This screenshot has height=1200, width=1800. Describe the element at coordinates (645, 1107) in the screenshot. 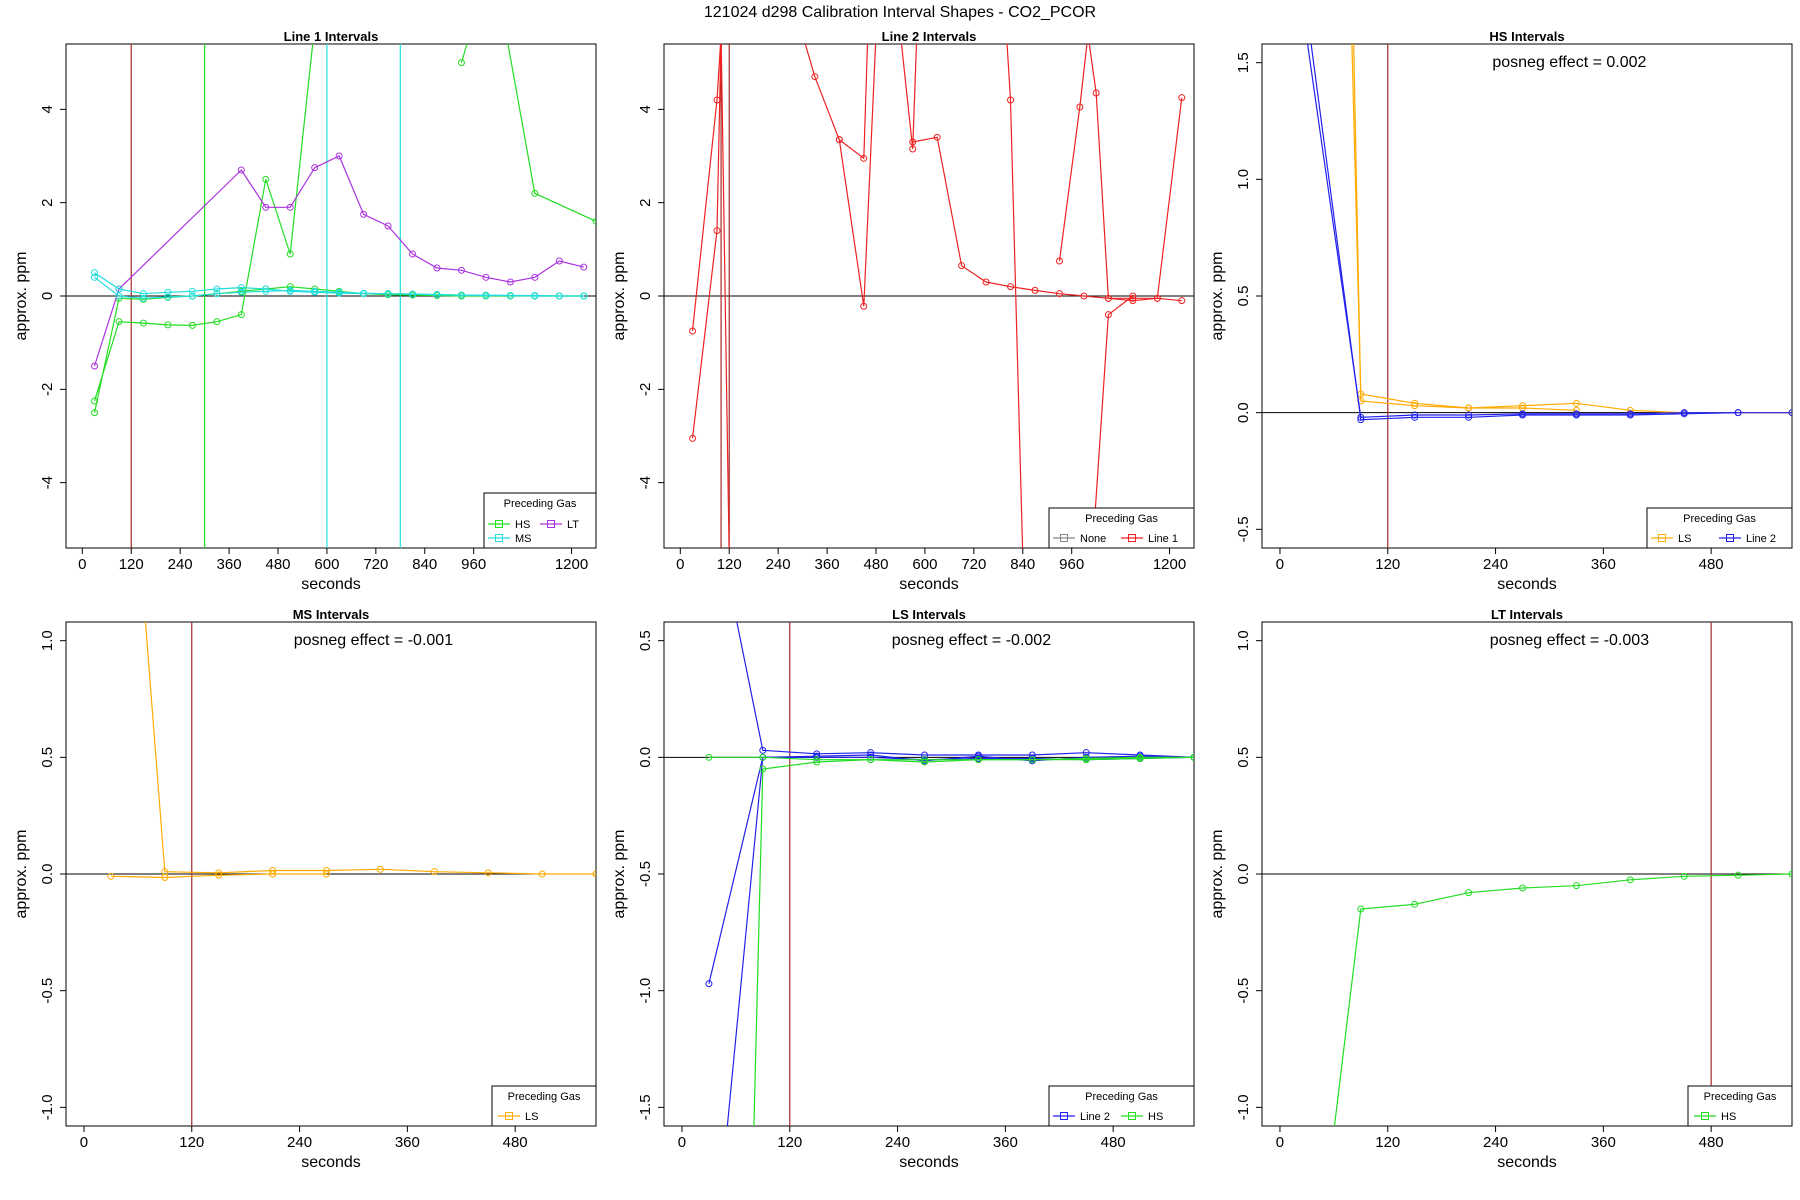

I see `y-tick-label: -1.5` at that location.